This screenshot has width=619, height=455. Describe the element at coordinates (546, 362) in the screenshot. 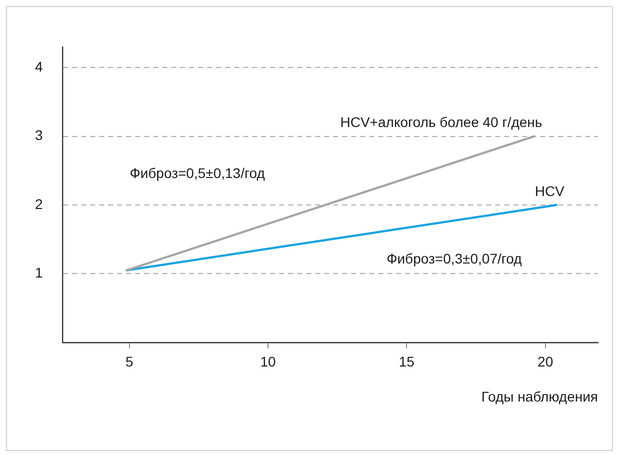

I see `x-tick-label: 20` at that location.